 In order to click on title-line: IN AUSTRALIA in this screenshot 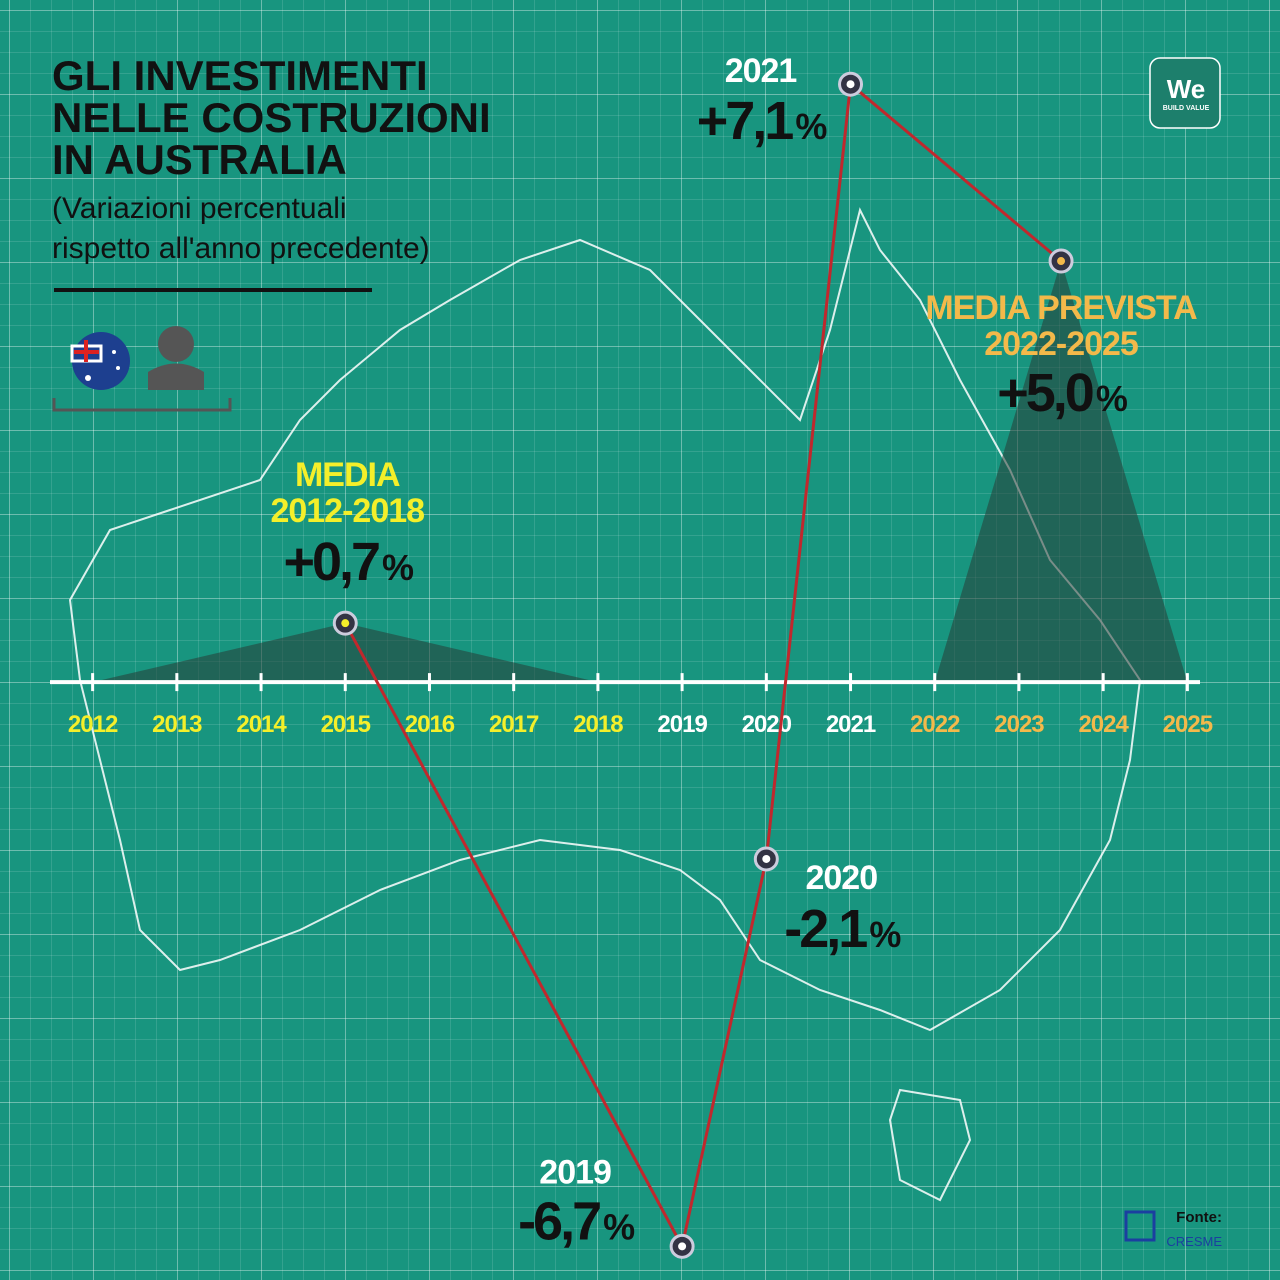, I will do `click(199, 159)`.